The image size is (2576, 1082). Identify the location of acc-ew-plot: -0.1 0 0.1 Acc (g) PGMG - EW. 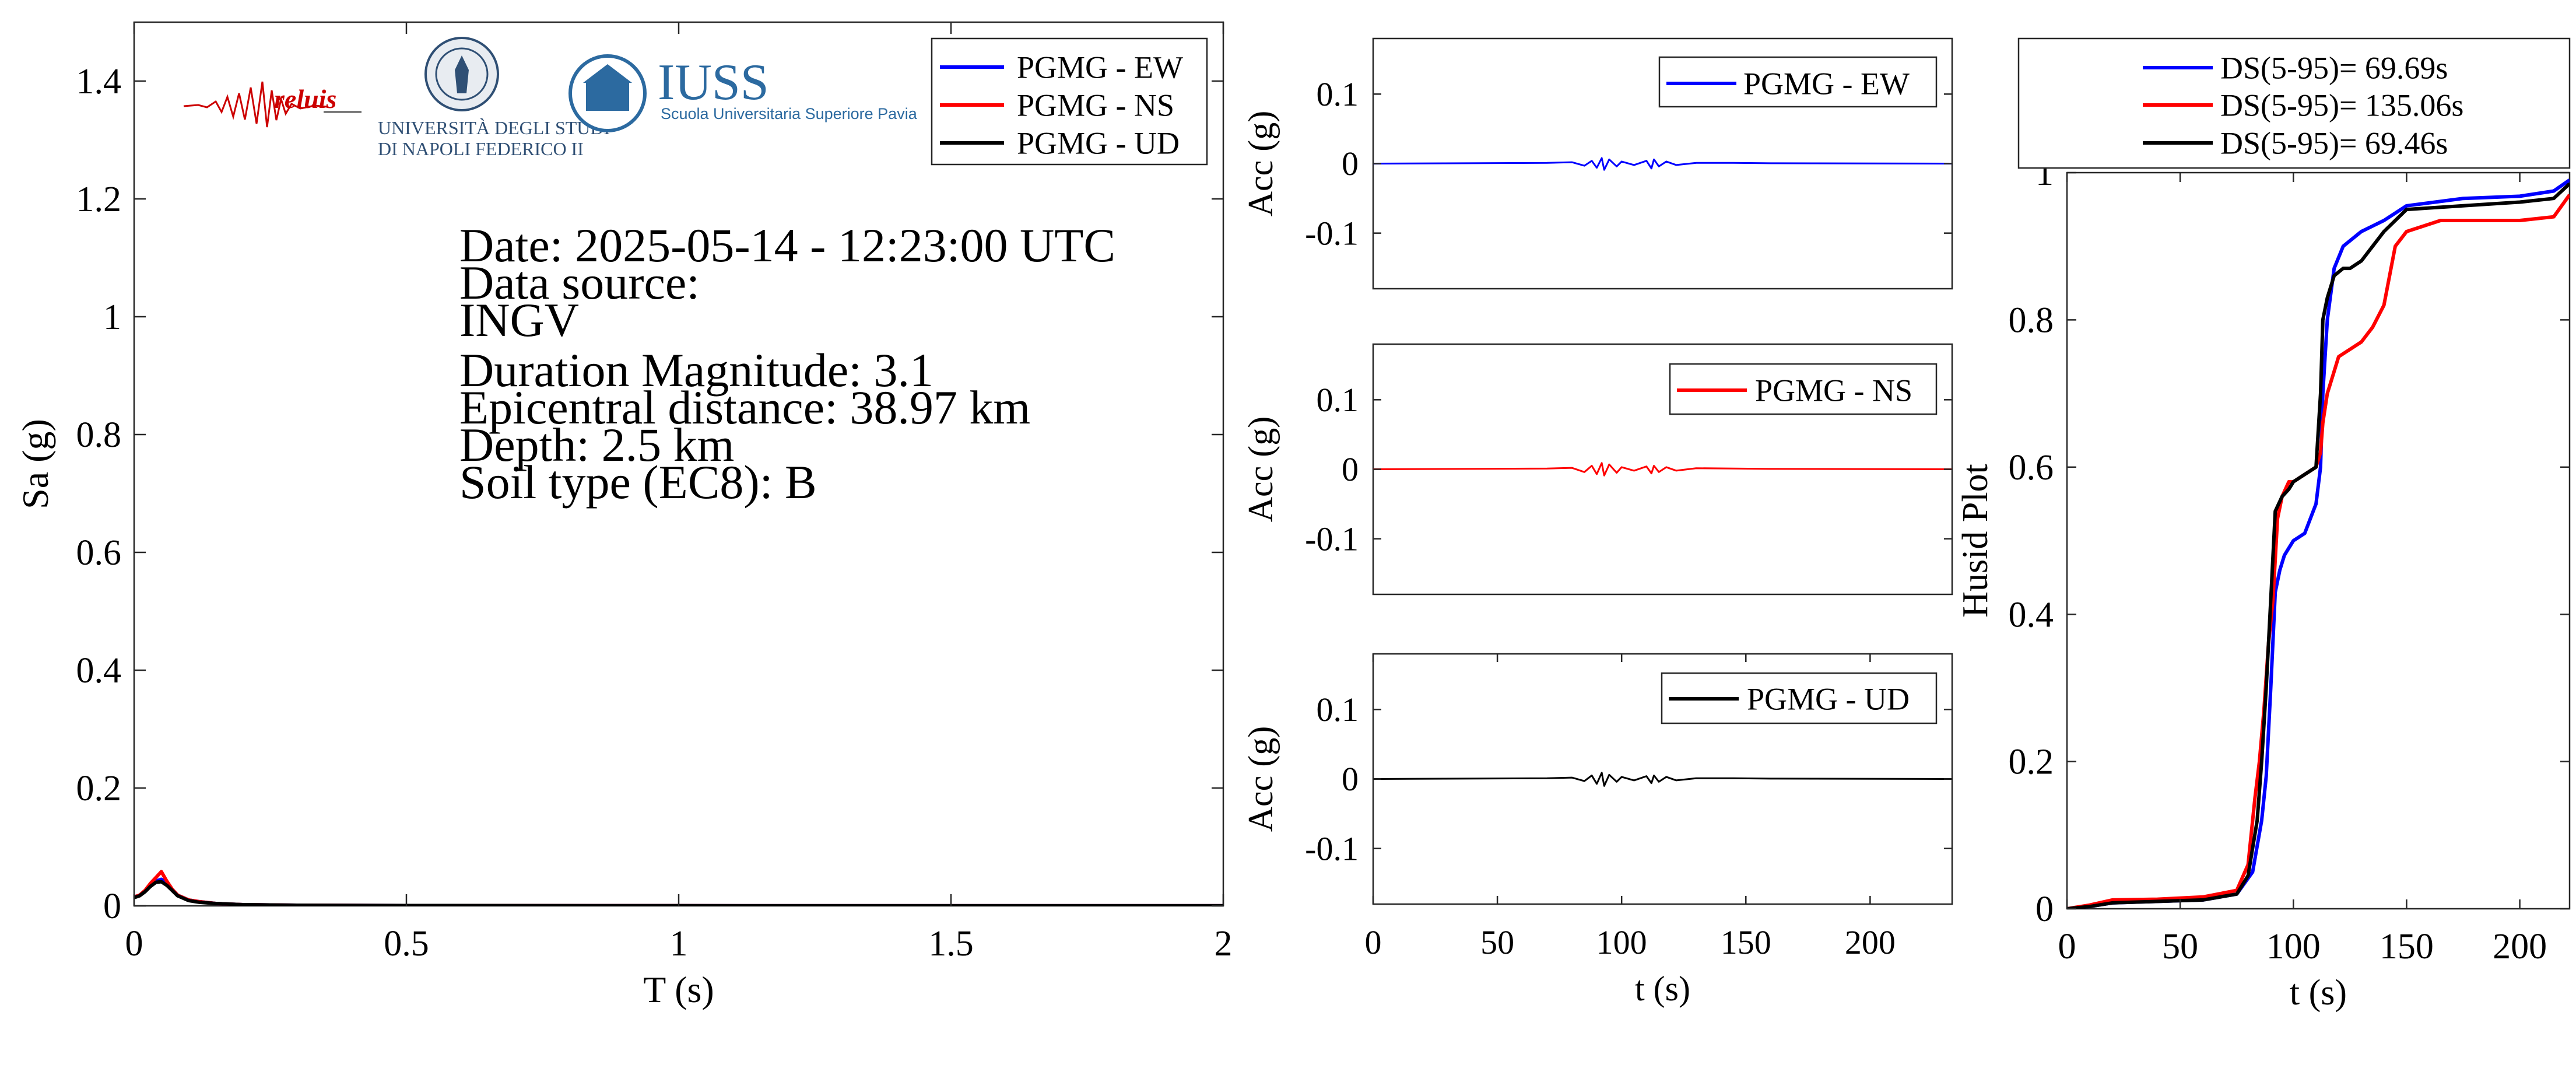
(1597, 163).